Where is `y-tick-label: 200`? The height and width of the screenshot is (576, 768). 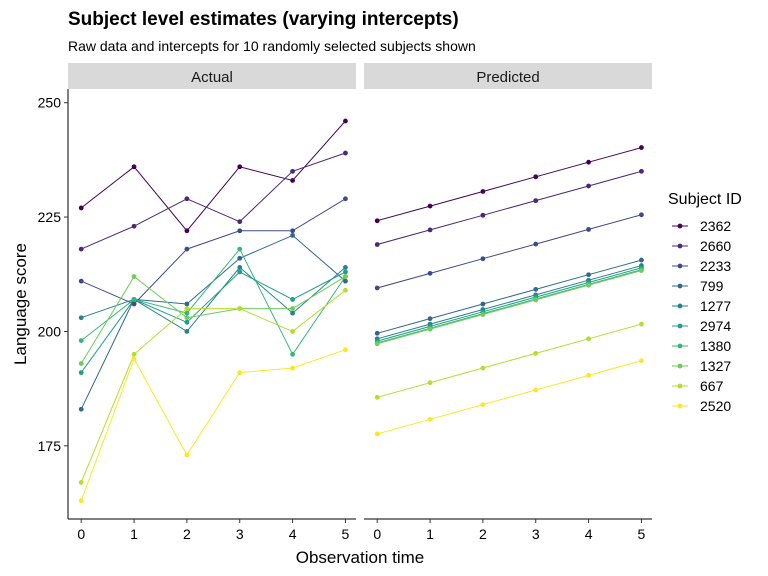 y-tick-label: 200 is located at coordinates (50, 331).